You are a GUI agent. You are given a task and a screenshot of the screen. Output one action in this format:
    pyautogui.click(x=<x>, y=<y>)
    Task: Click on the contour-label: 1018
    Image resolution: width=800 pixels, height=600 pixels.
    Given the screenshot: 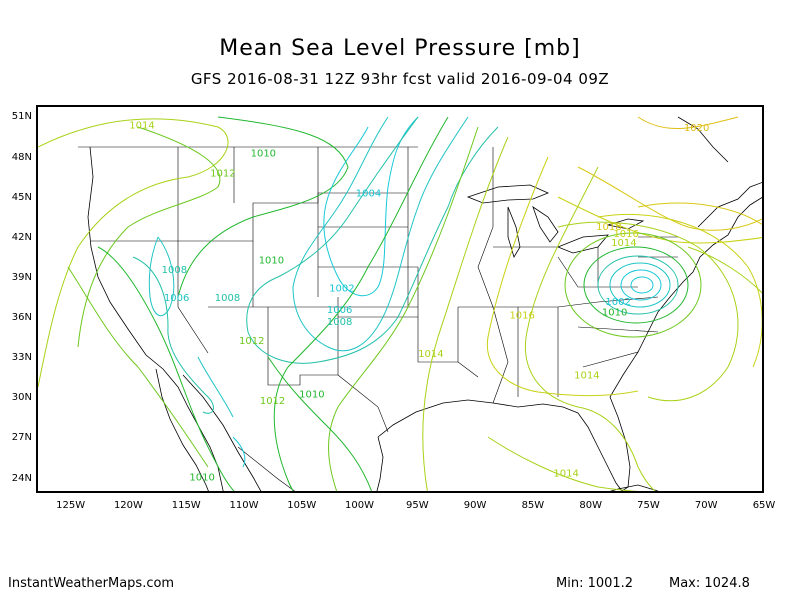 What is the action you would take?
    pyautogui.click(x=608, y=227)
    